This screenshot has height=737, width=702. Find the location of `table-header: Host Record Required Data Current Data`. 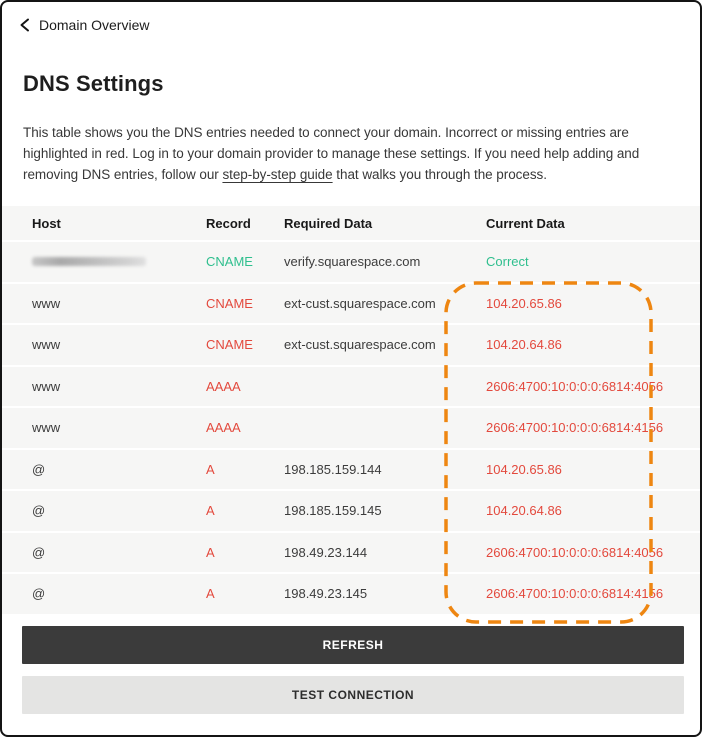

table-header: Host Record Required Data Current Data is located at coordinates (351, 223).